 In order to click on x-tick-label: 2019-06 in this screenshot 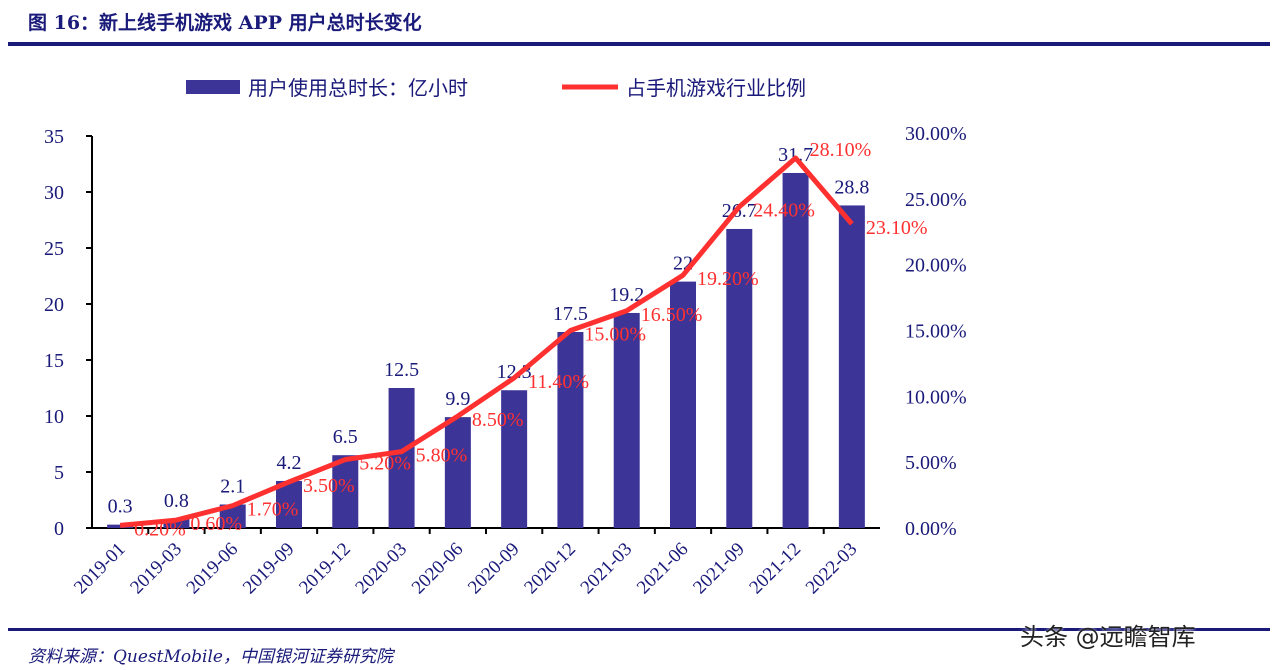, I will do `click(213, 569)`.